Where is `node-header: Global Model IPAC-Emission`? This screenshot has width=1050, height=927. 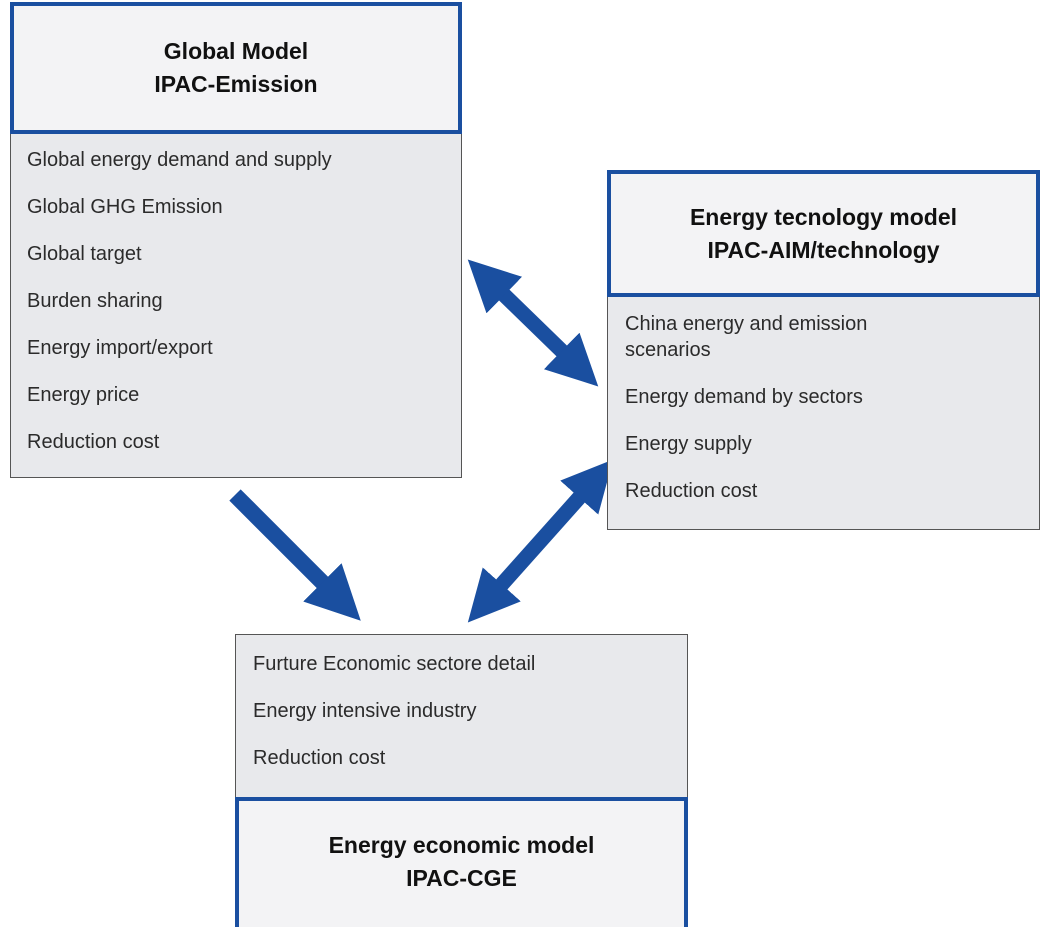
node-header: Global Model IPAC-Emission is located at coordinates (236, 68).